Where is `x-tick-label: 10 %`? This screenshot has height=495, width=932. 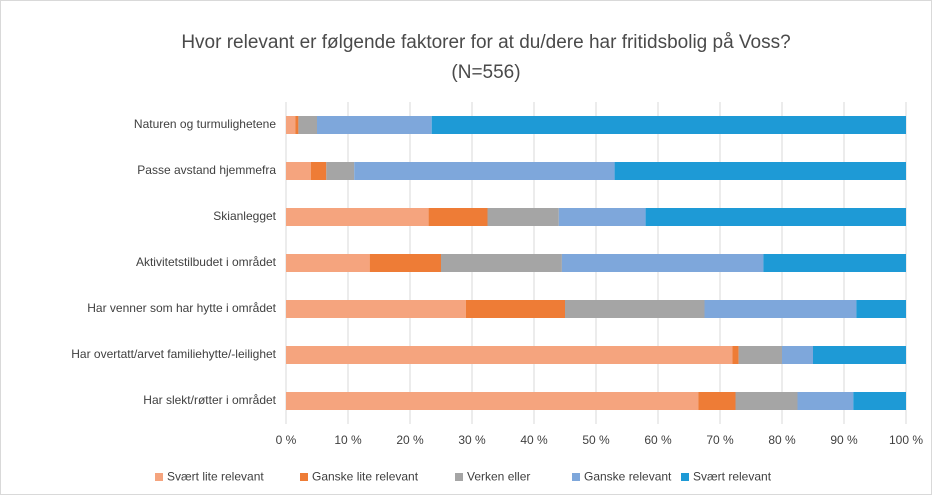 x-tick-label: 10 % is located at coordinates (348, 440).